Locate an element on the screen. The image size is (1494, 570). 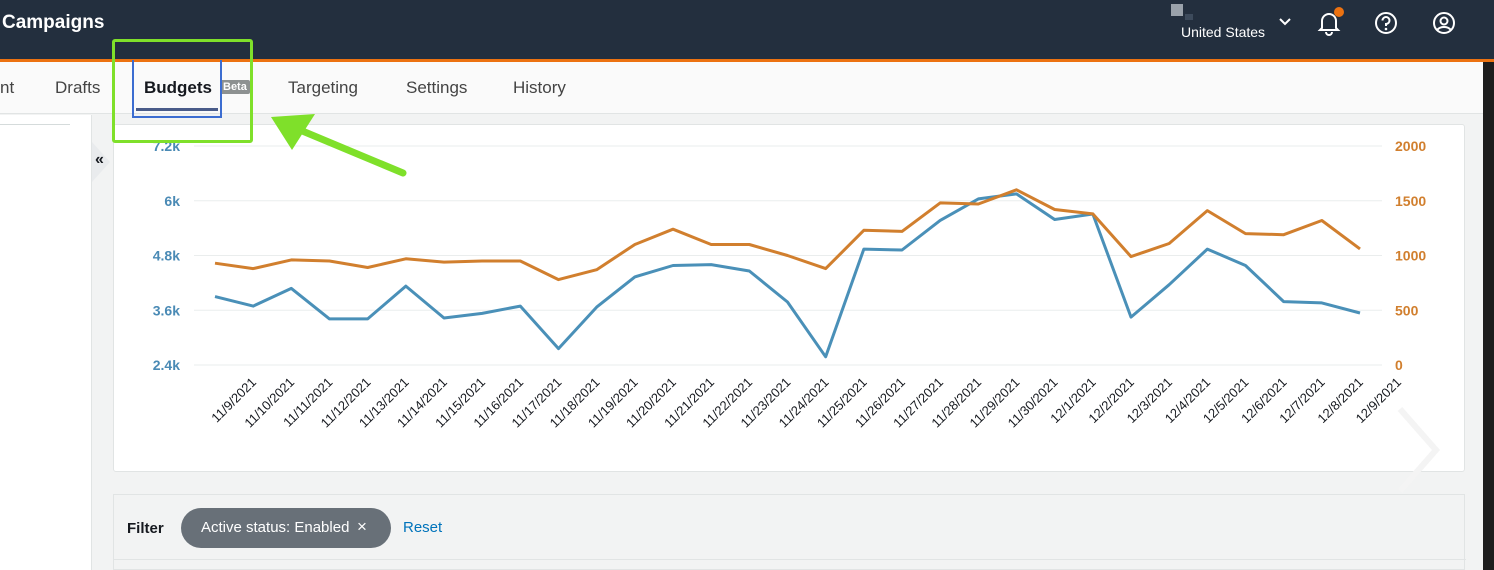
country-label: United States is located at coordinates (1223, 32).